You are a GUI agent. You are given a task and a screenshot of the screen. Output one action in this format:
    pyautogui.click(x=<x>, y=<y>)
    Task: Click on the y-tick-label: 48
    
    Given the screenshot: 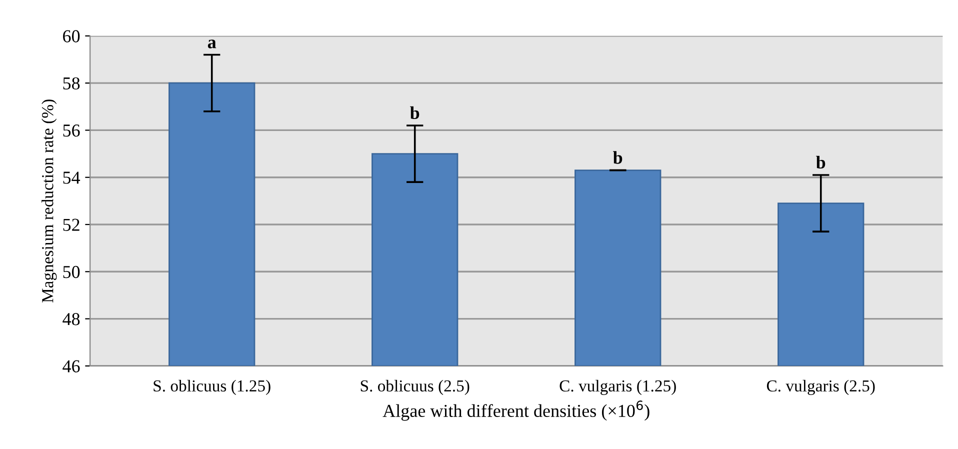 What is the action you would take?
    pyautogui.click(x=71, y=319)
    